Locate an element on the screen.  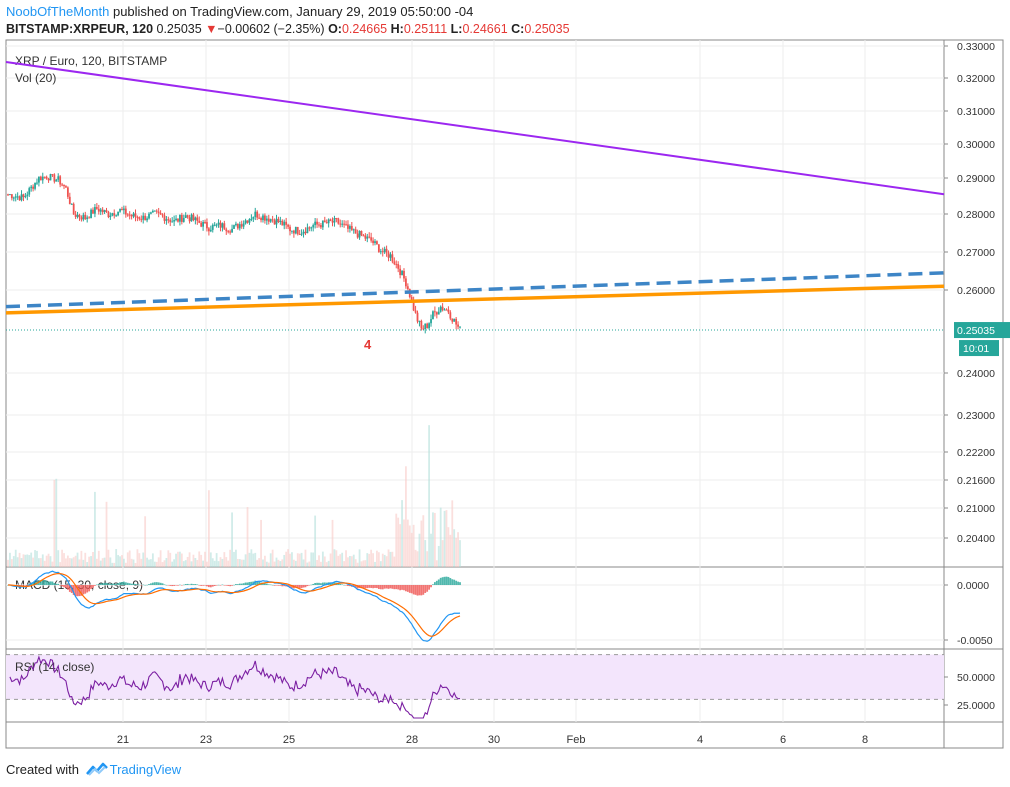
macd-tick-label: -0.0050 is located at coordinates (975, 641).